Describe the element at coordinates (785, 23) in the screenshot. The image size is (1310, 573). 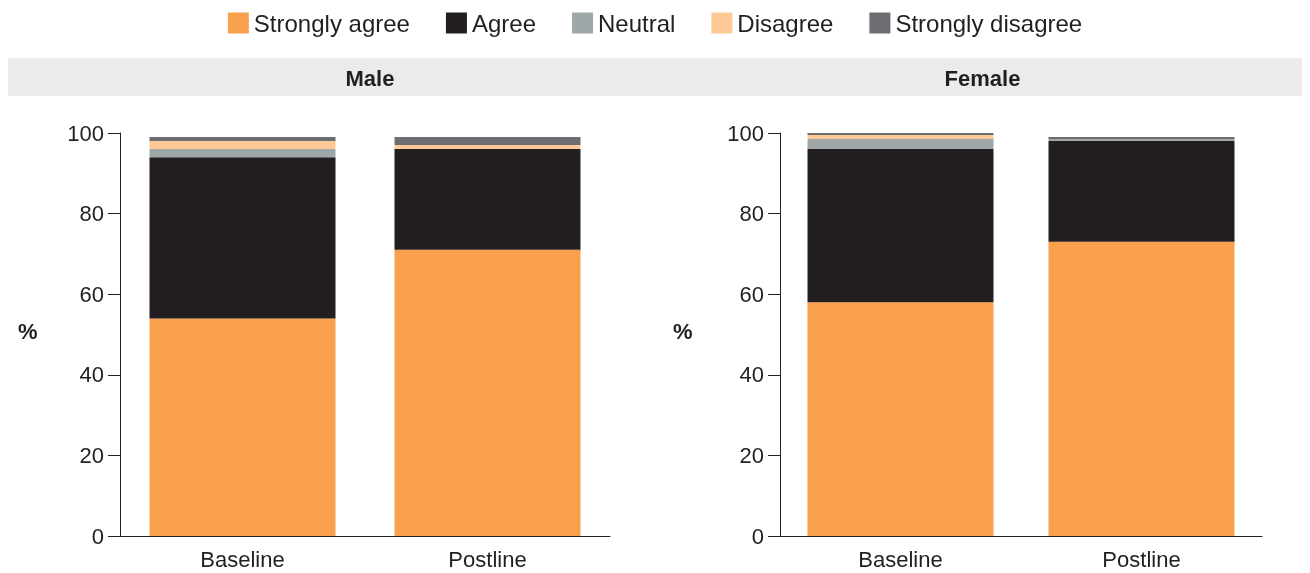
I see `legend-label: Disagree` at that location.